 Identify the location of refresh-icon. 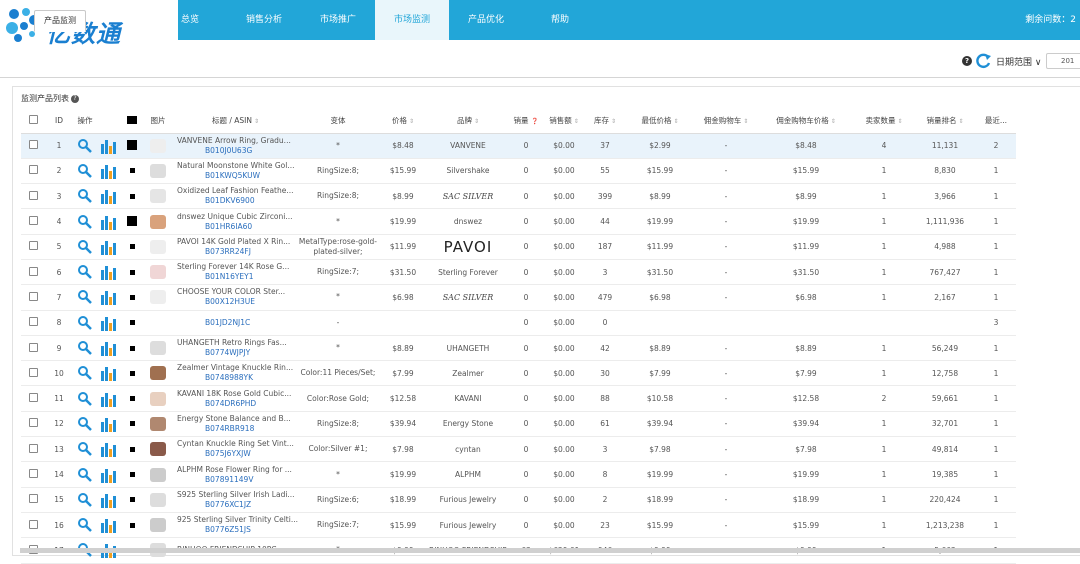
(983, 61).